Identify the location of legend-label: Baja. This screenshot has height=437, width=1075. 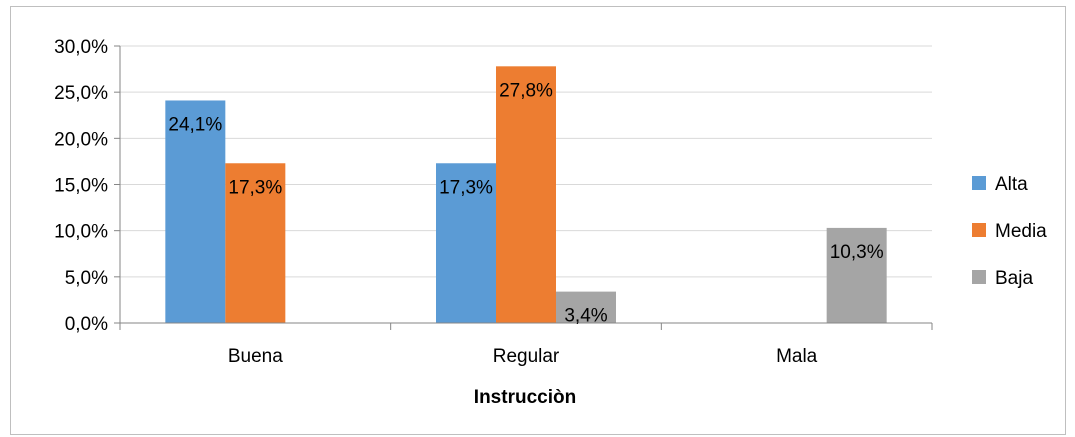
(1014, 278).